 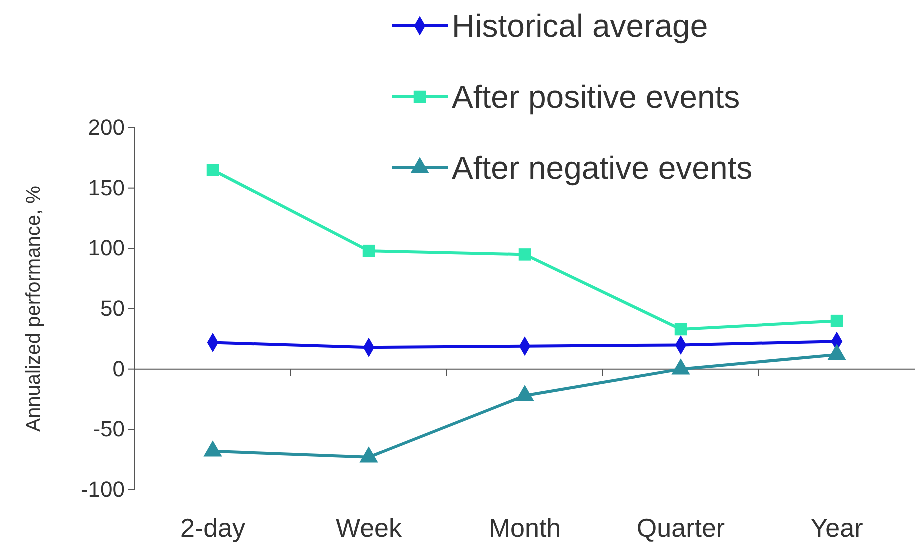 What do you see at coordinates (102, 489) in the screenshot?
I see `y-tick-label: -100` at bounding box center [102, 489].